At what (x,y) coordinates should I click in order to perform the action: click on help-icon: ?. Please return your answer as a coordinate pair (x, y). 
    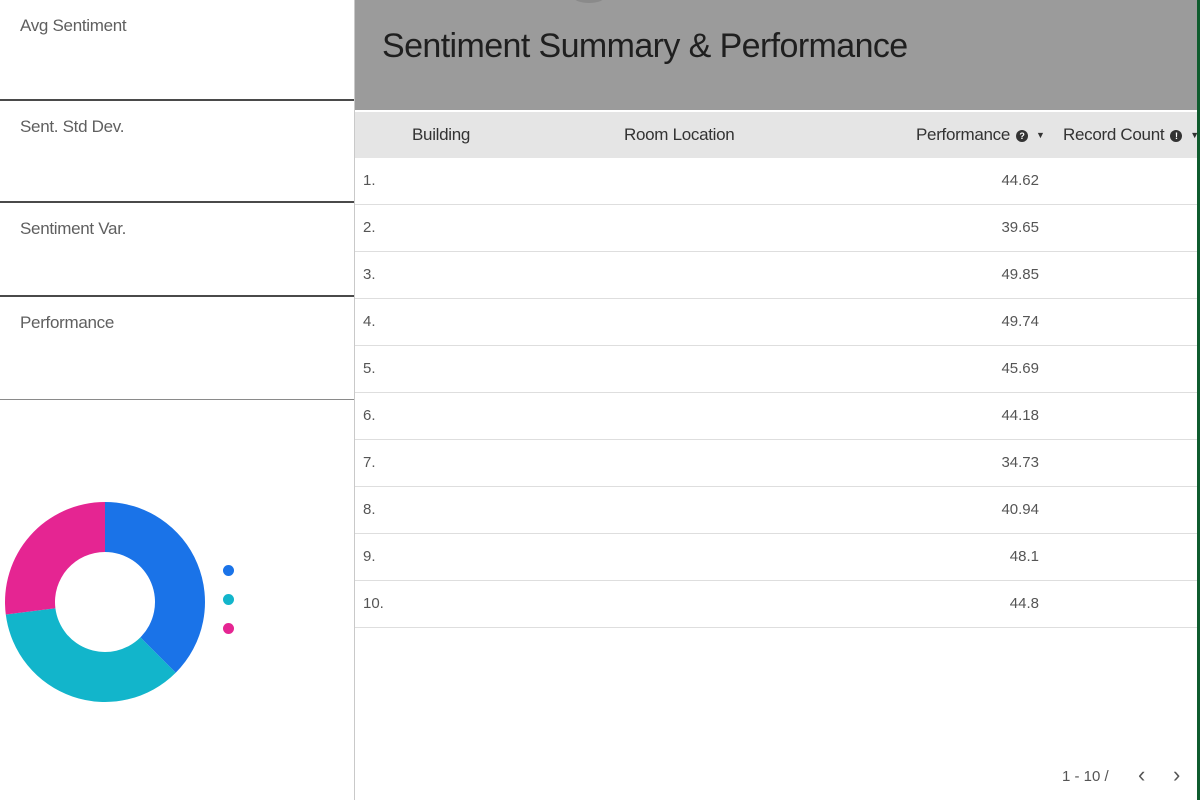
    Looking at the image, I should click on (1022, 136).